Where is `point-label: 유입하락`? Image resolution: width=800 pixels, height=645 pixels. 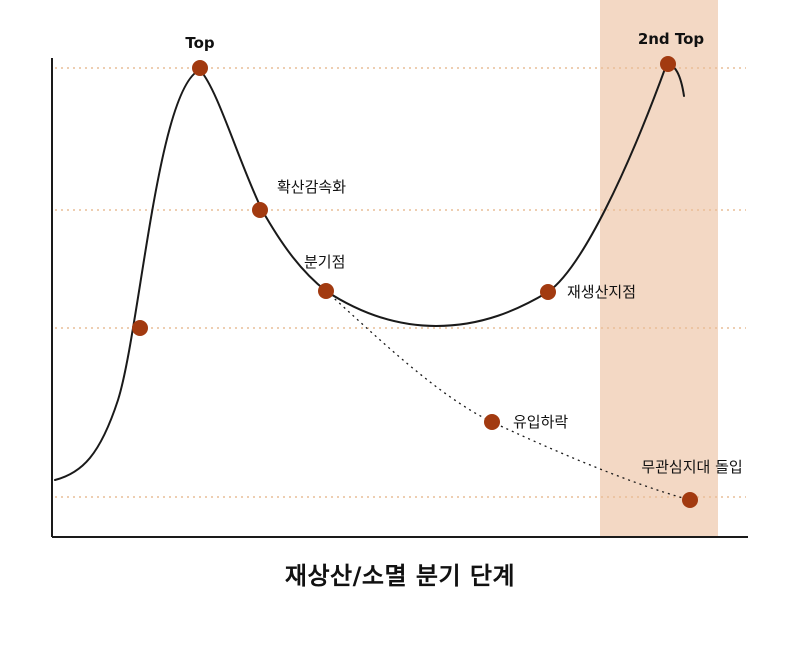
point-label: 유입하락 is located at coordinates (540, 422).